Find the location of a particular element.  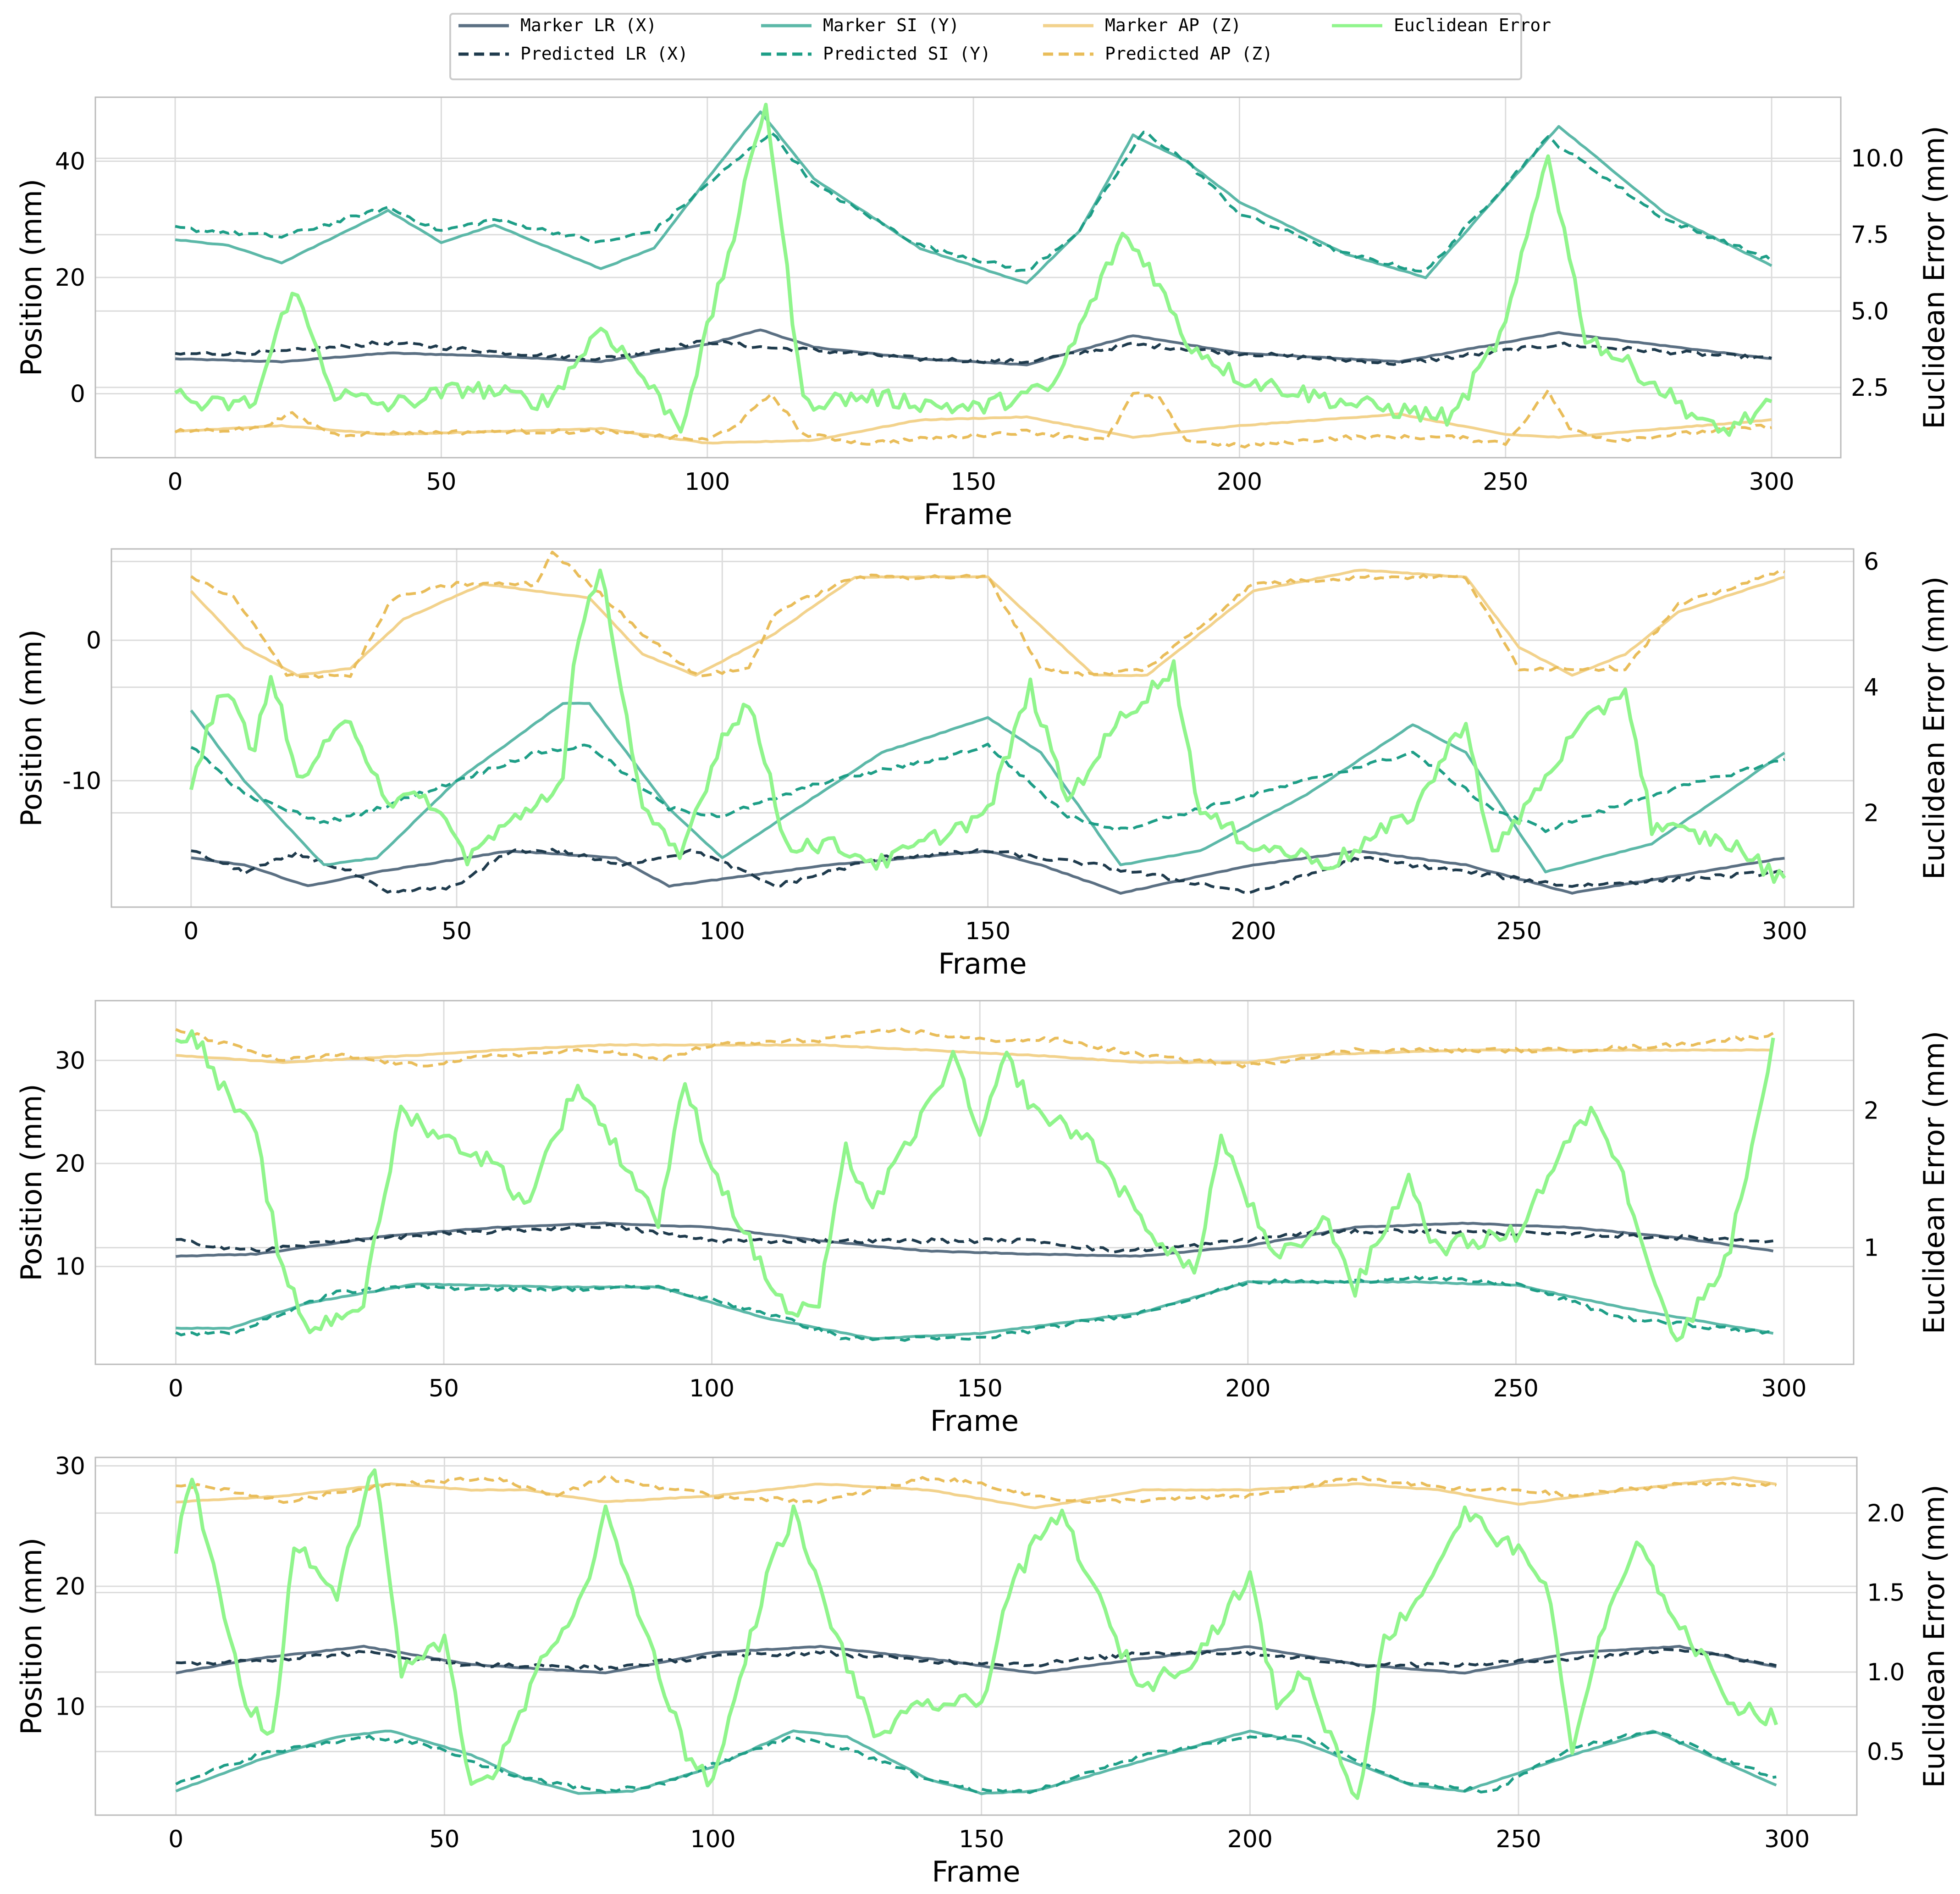

y2-tick-label: 2.0 is located at coordinates (1886, 1513).